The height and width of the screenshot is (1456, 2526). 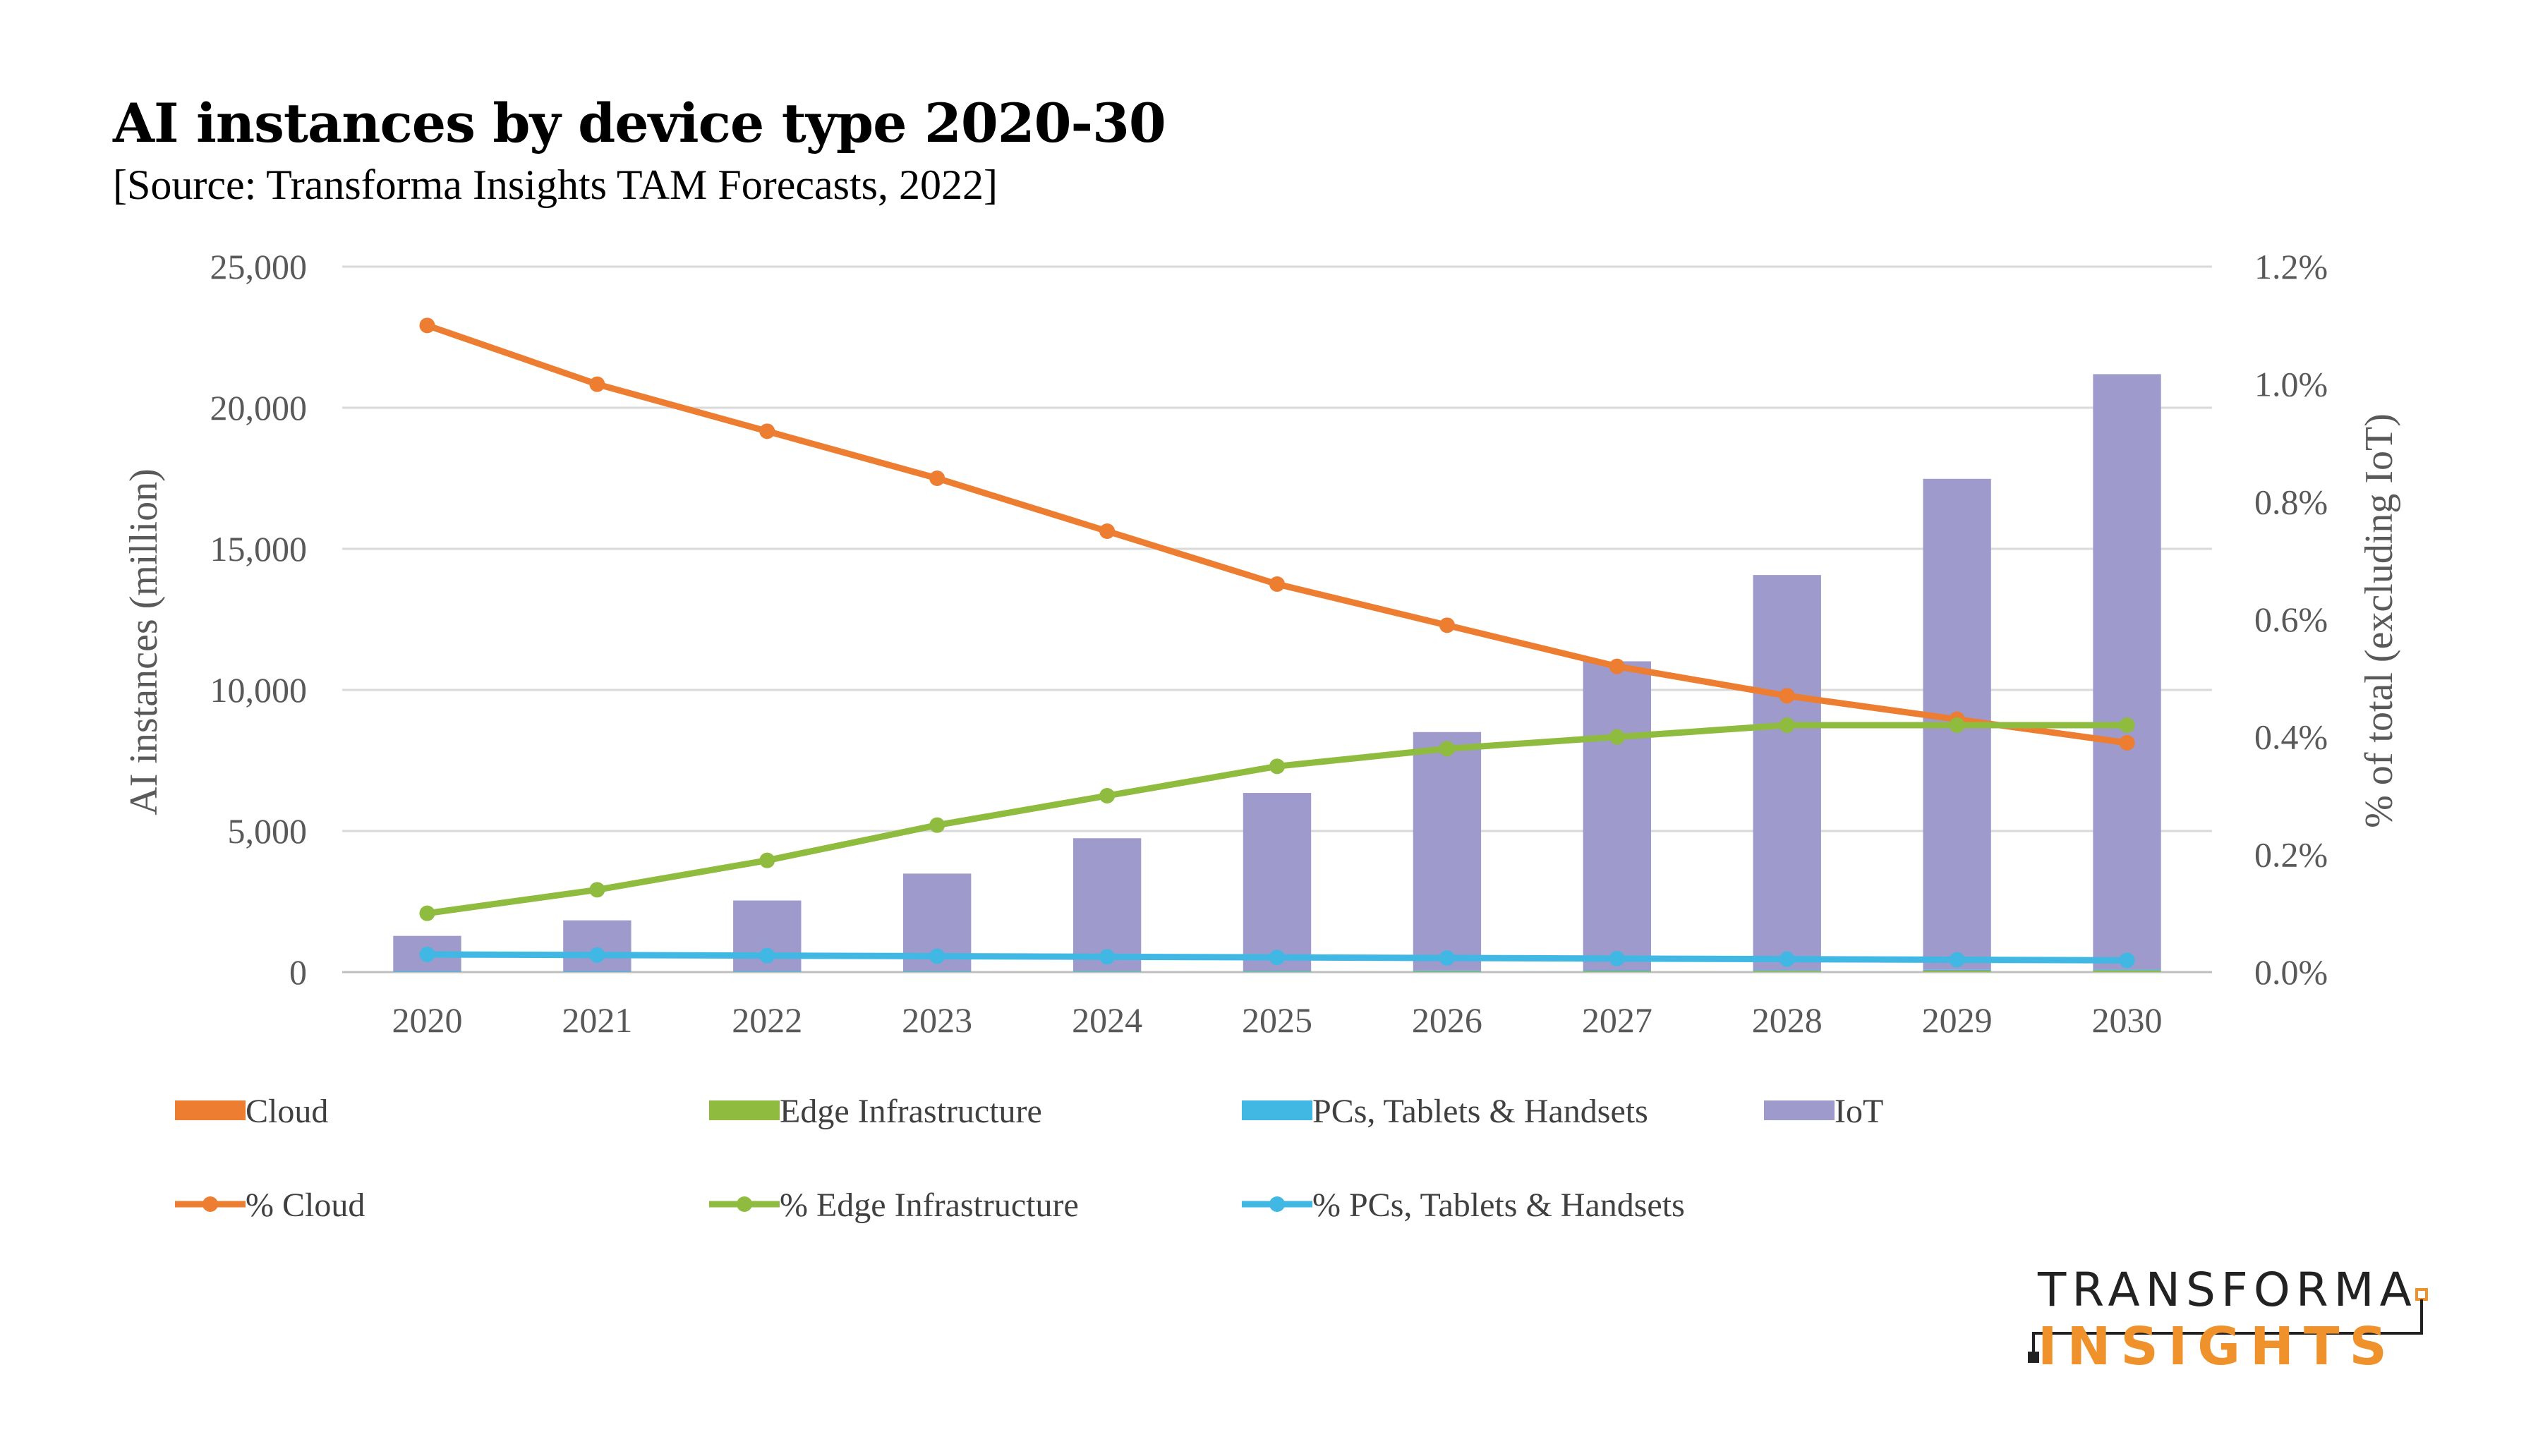 I want to click on x-tick-label: 2028, so click(x=1787, y=1020).